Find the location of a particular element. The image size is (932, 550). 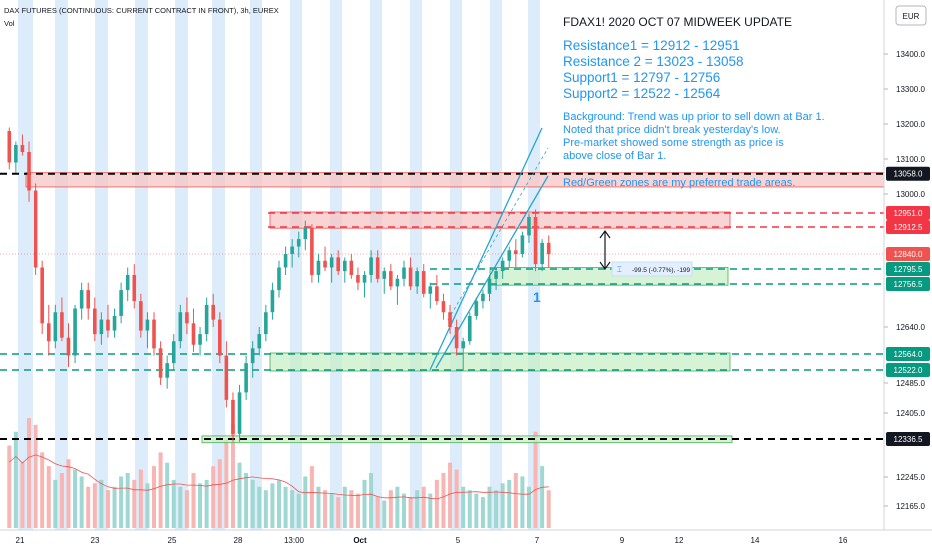

channel-upper-line is located at coordinates (486, 249).